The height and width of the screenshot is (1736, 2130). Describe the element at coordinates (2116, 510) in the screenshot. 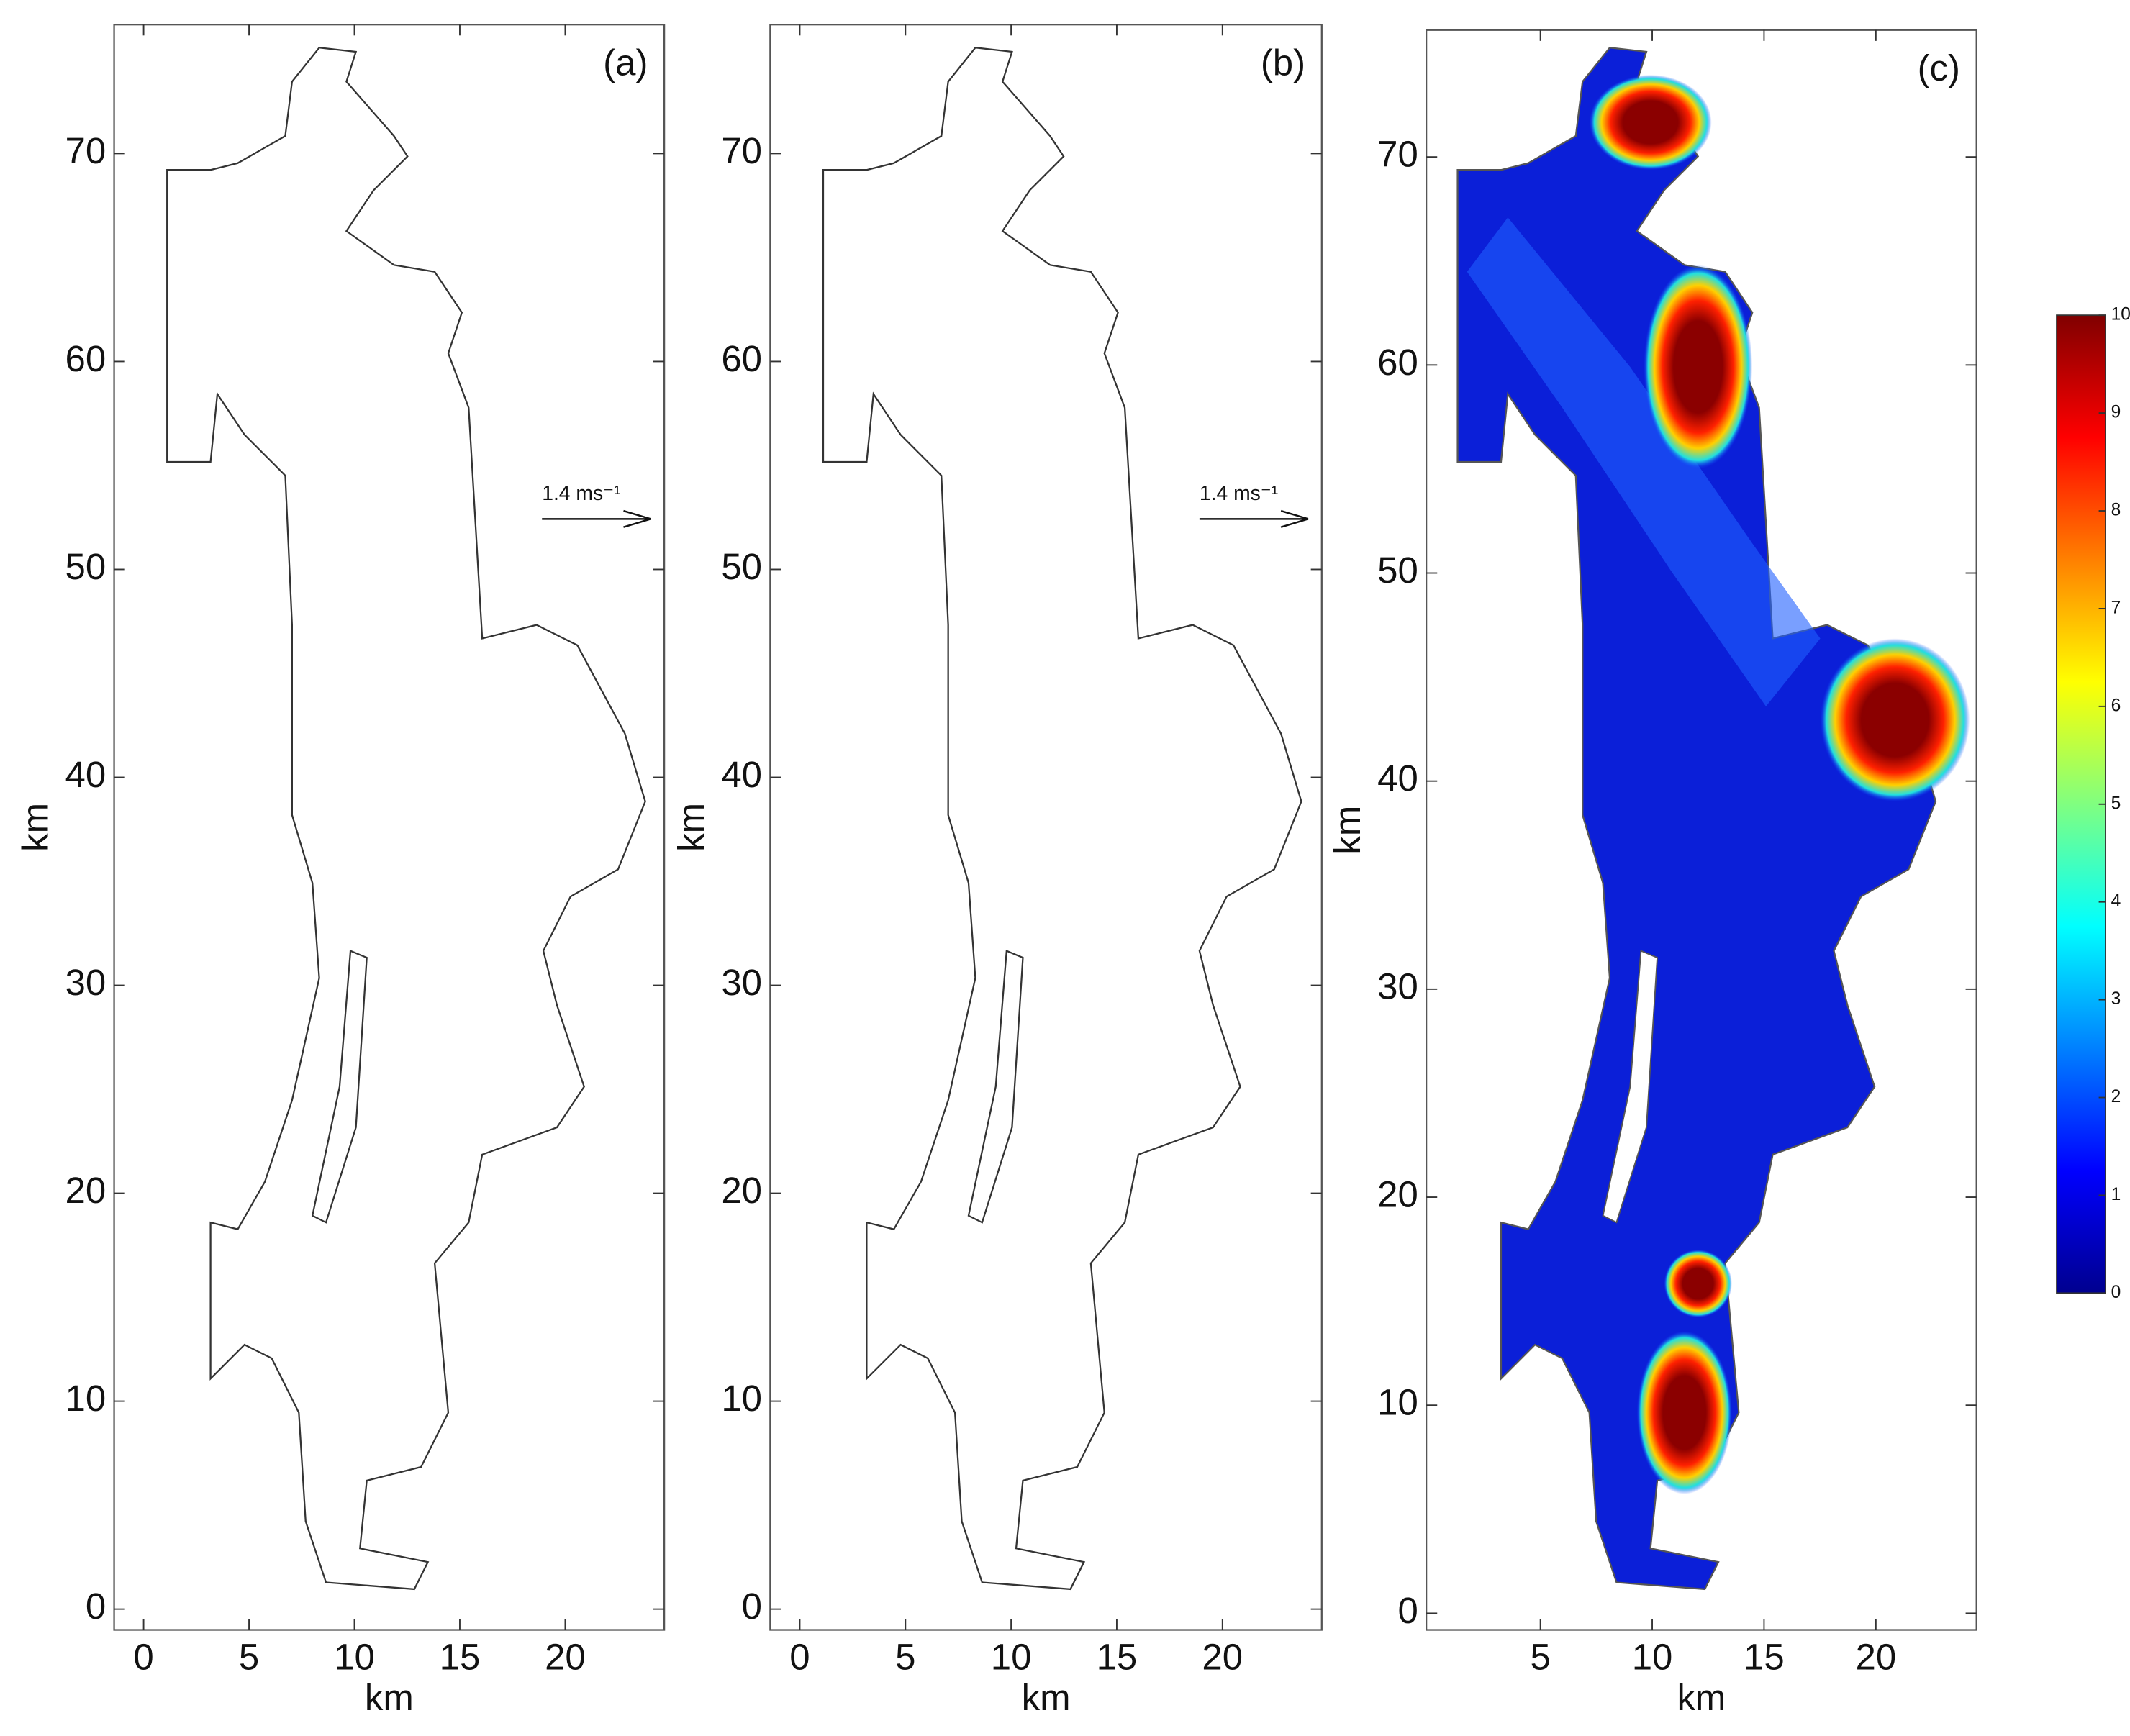

I see `colorbar-tick-label: 8` at that location.